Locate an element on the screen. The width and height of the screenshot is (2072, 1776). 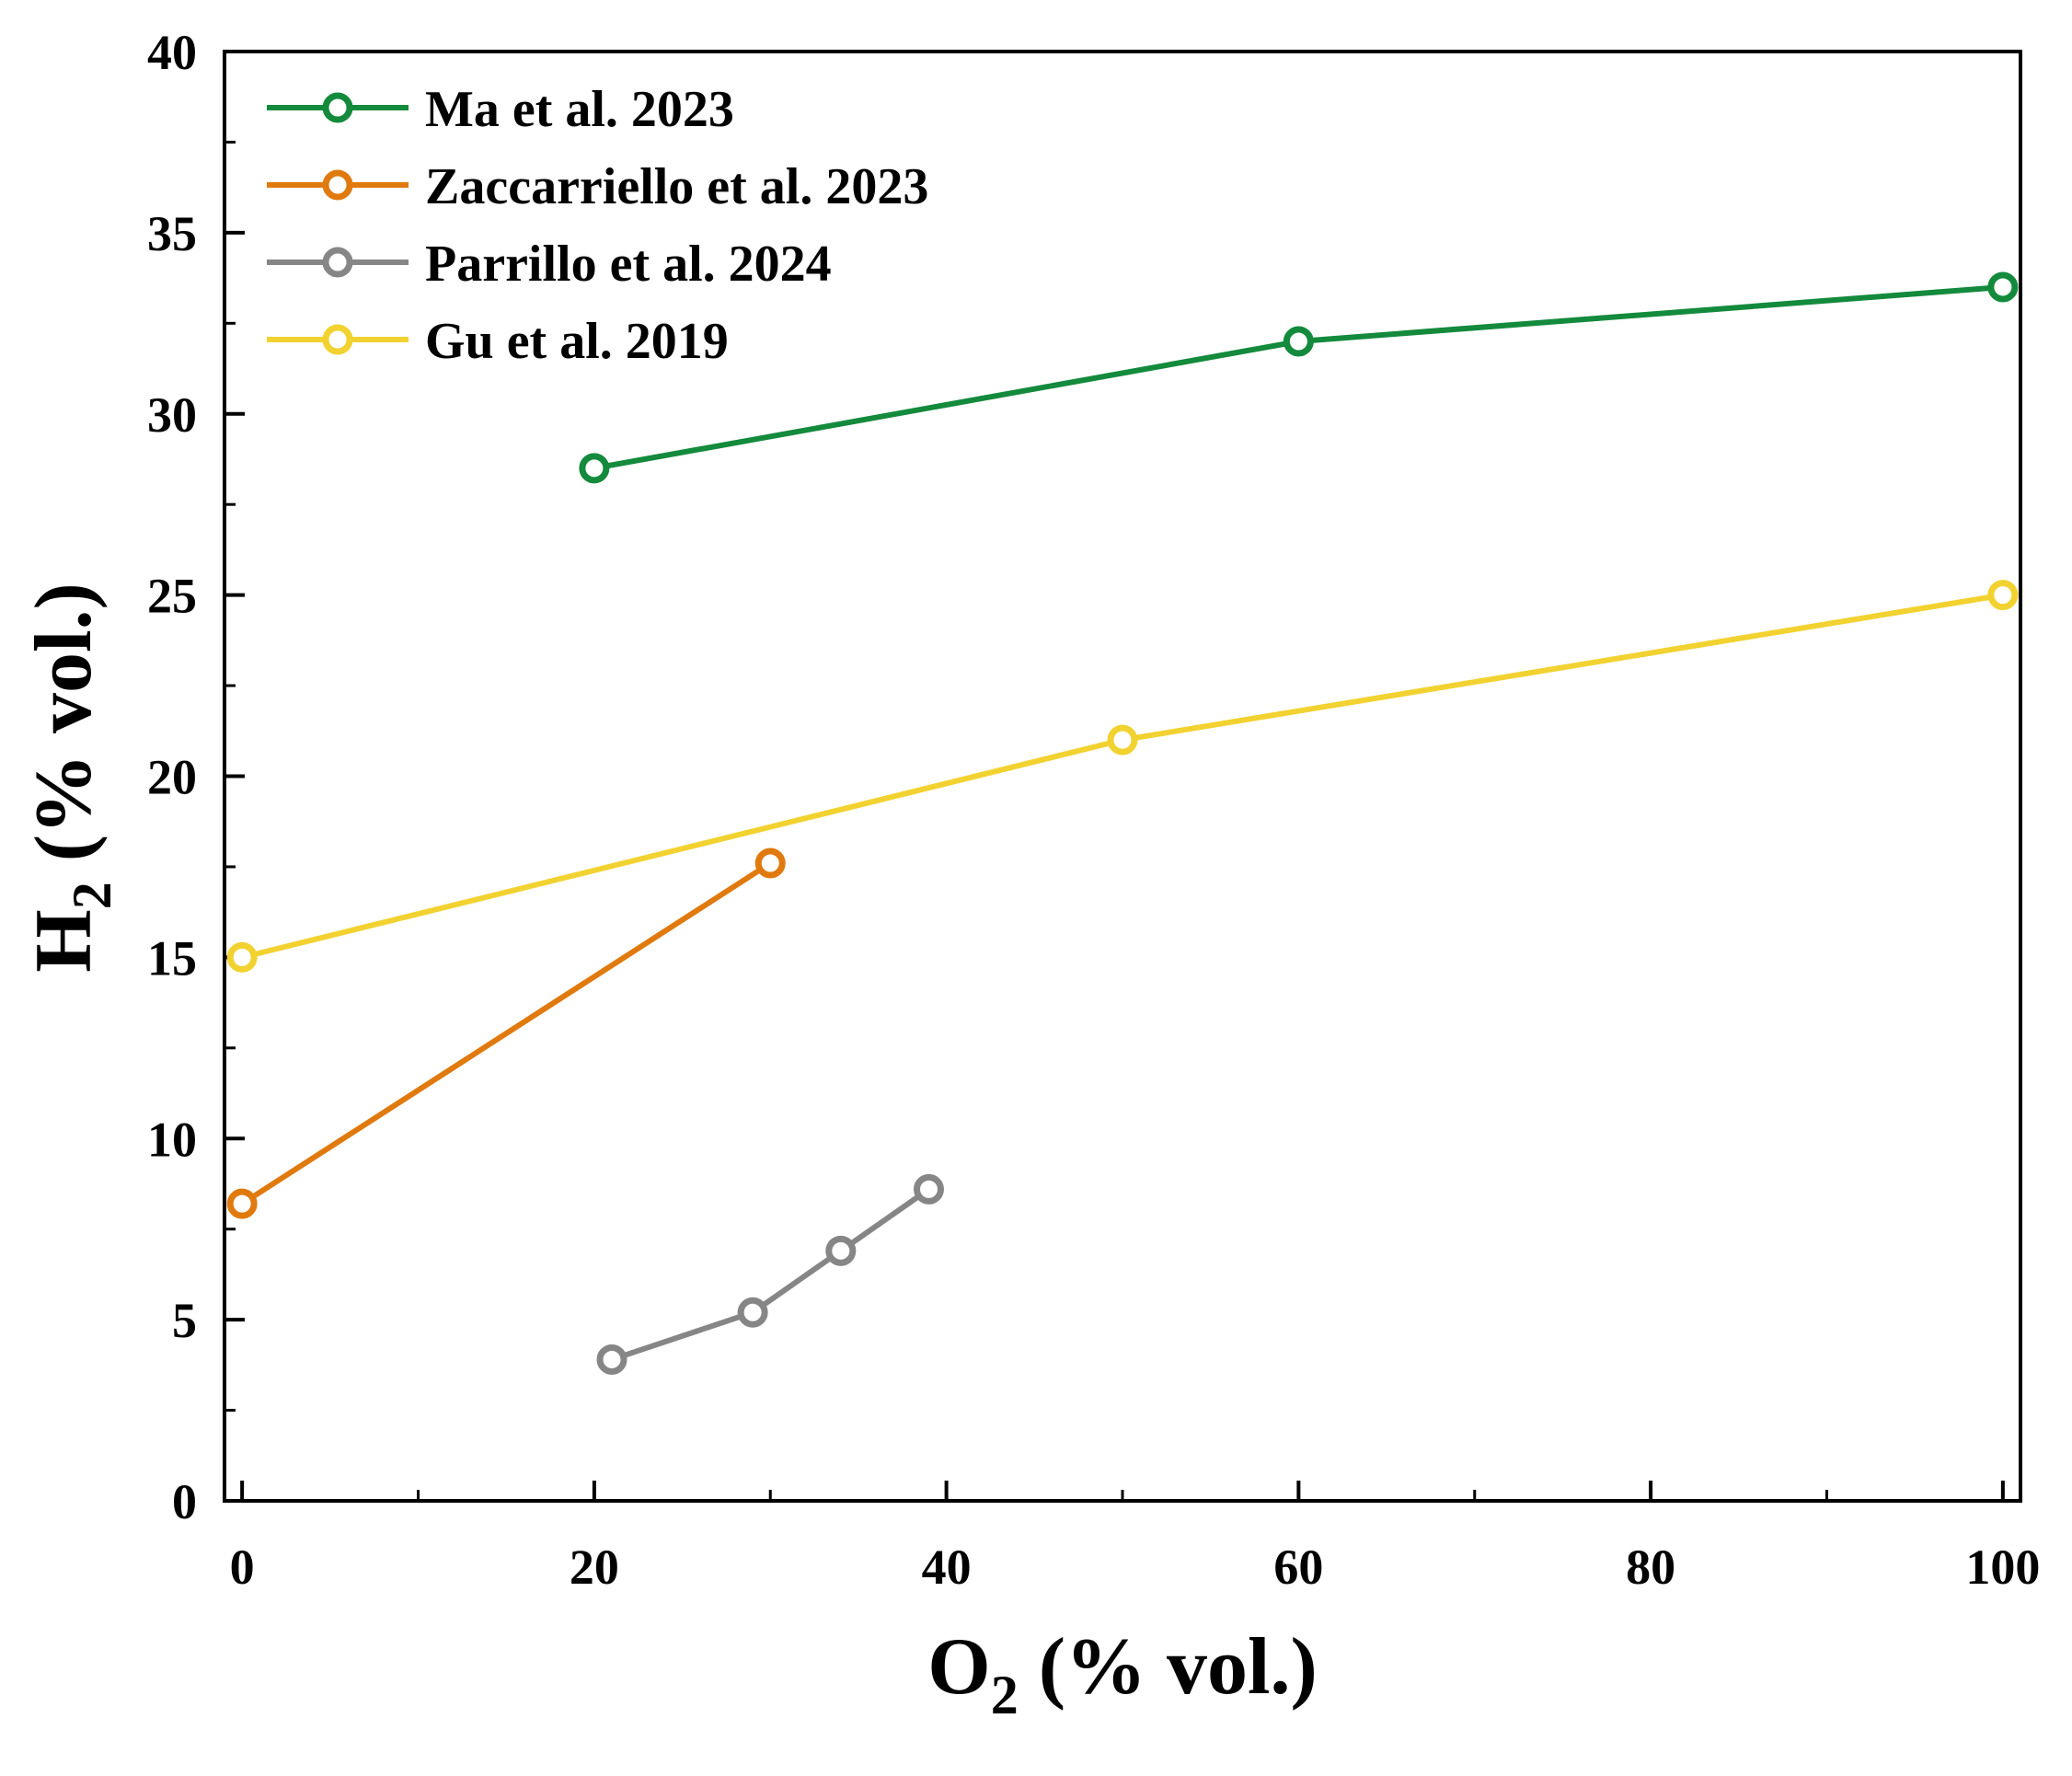
y-tick-label: 15 is located at coordinates (172, 958).